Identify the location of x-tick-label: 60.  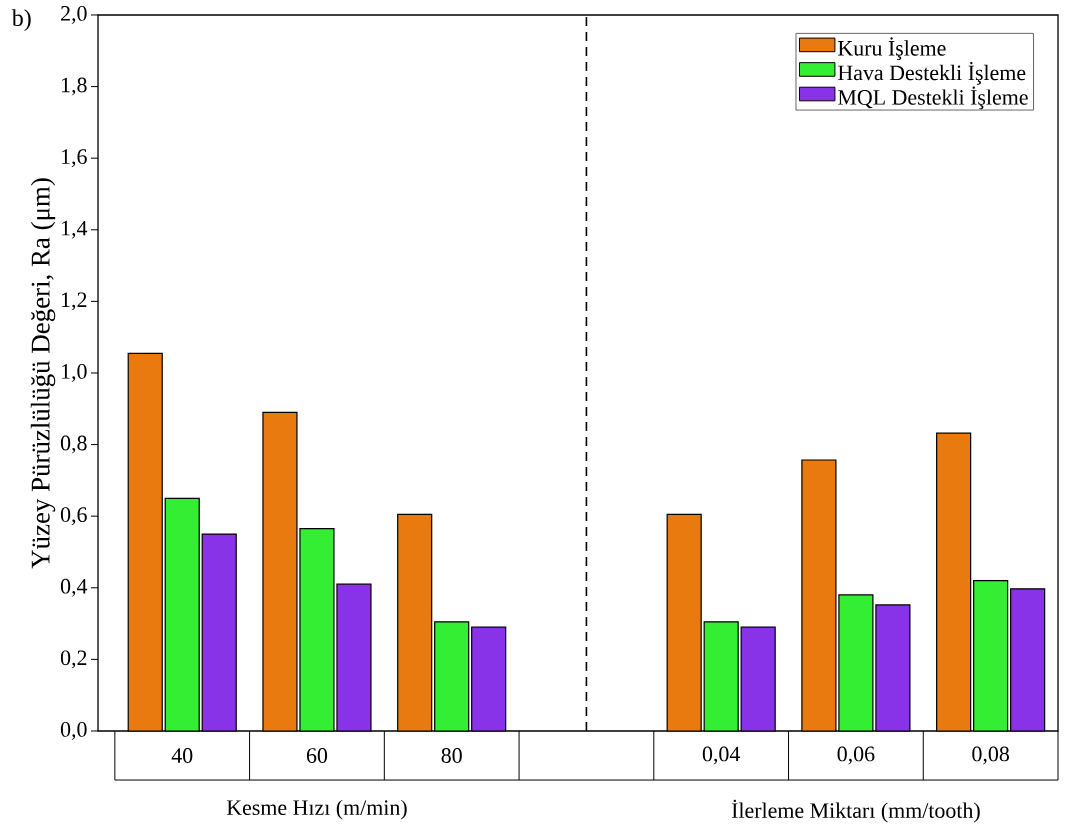
(317, 755).